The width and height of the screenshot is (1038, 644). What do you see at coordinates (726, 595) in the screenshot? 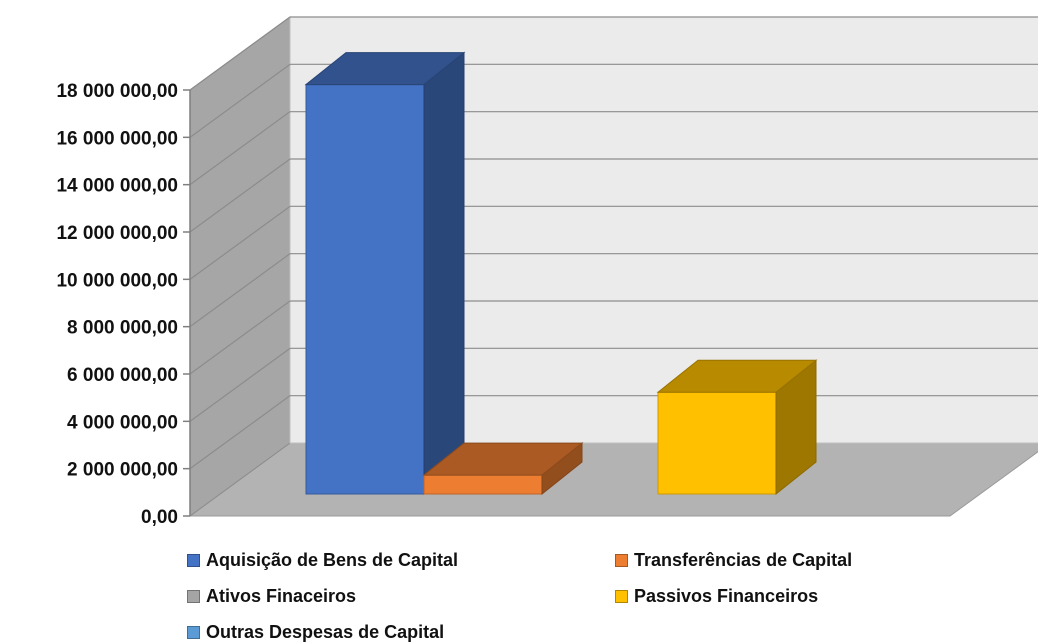
I see `legend-label: Passivos Financeiros` at bounding box center [726, 595].